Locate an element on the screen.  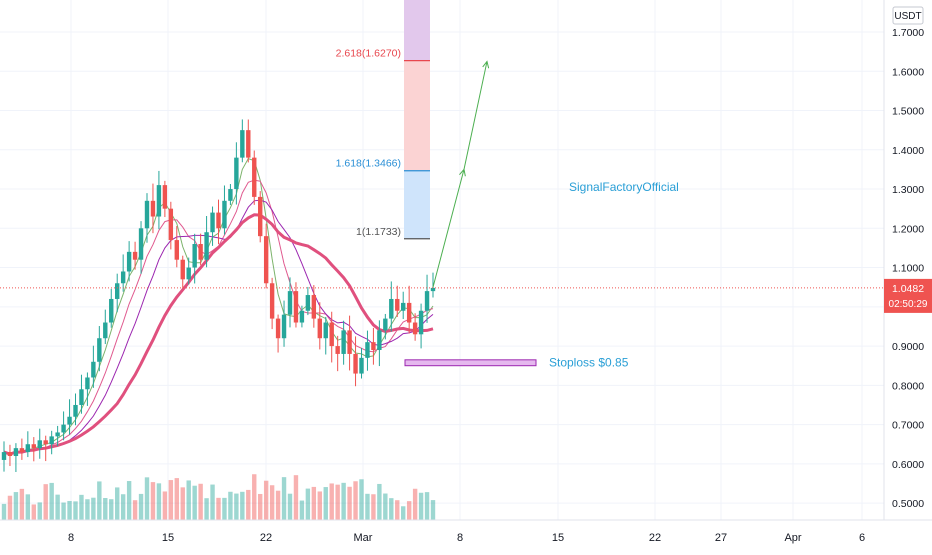
price-tick-label: 1.7000 is located at coordinates (908, 33).